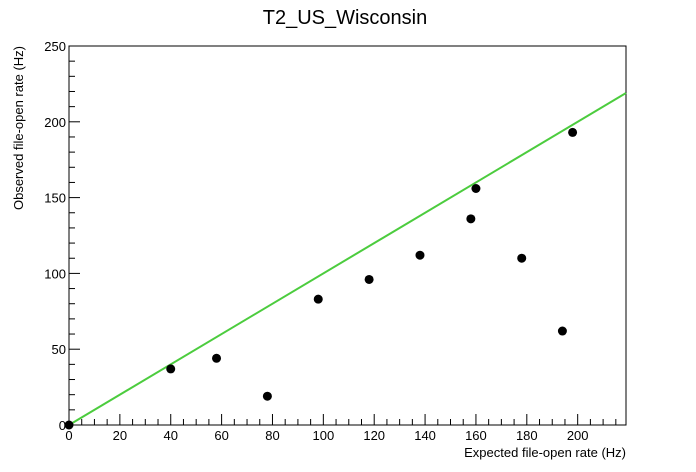 Image resolution: width=696 pixels, height=472 pixels. Describe the element at coordinates (345, 18) in the screenshot. I see `chart-title: T2_US_Wisconsin` at that location.